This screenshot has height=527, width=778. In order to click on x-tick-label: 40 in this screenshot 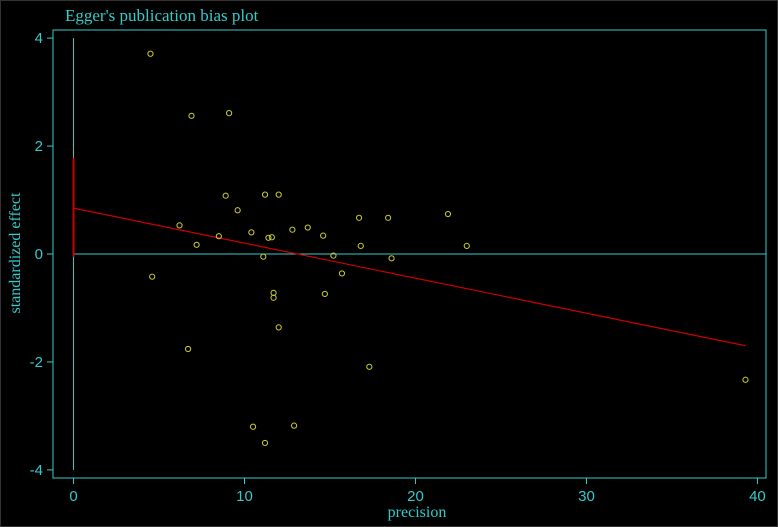, I will do `click(757, 496)`.